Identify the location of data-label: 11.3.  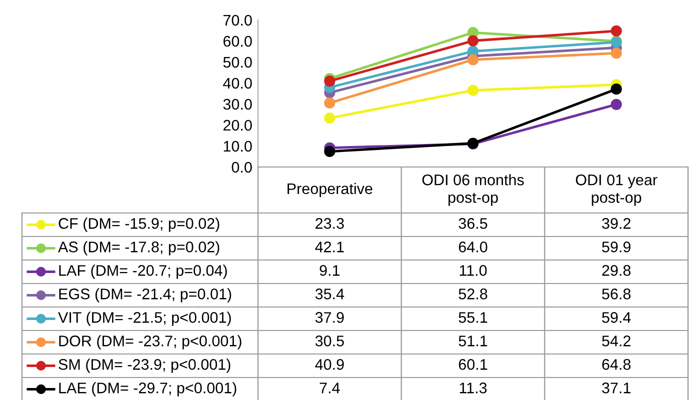
(473, 388).